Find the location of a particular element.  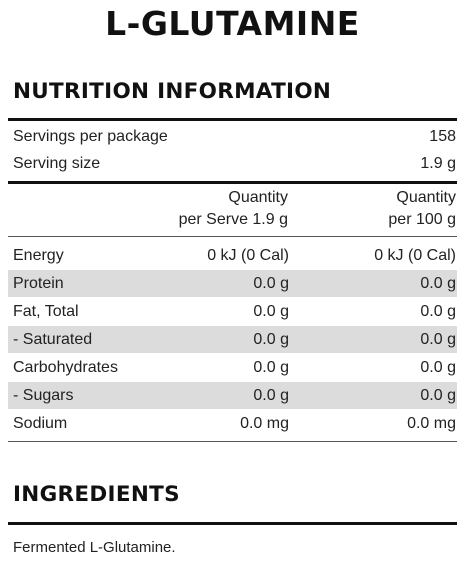

nutrient-per-100g: 0 kJ (0 Cal) is located at coordinates (415, 255).